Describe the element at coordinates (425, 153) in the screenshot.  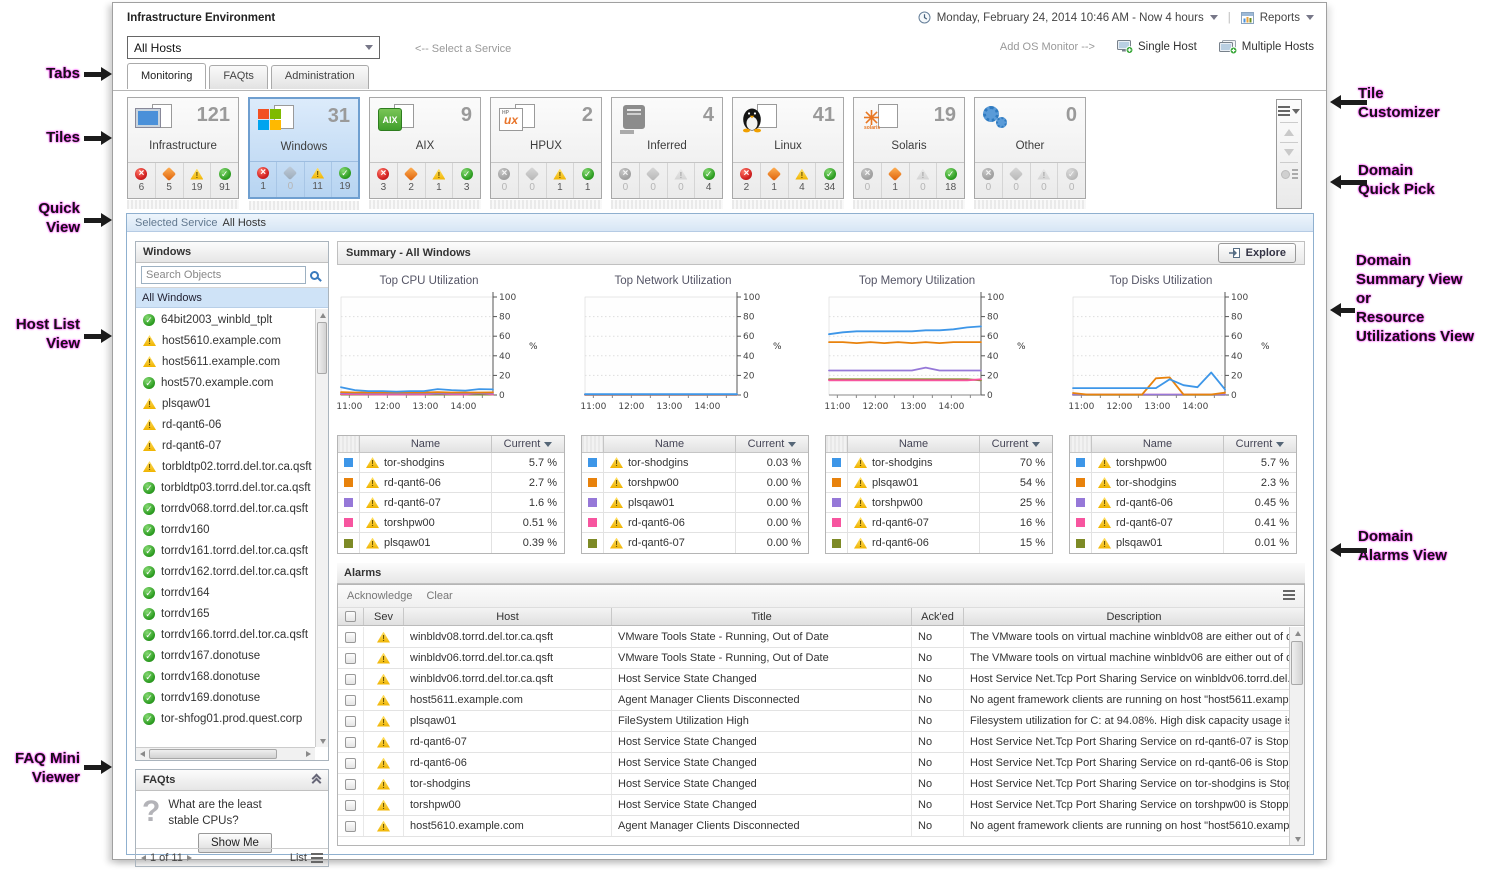
I see `tile-aix: AIX9AIX3213` at that location.